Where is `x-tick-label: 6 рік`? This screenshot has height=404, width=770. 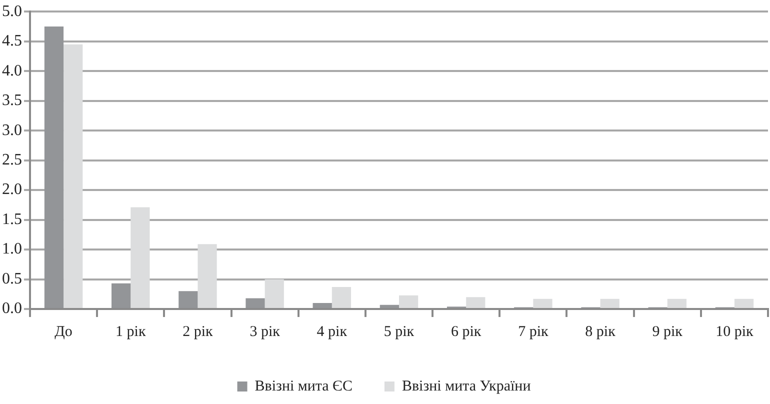
x-tick-label: 6 рік is located at coordinates (466, 332).